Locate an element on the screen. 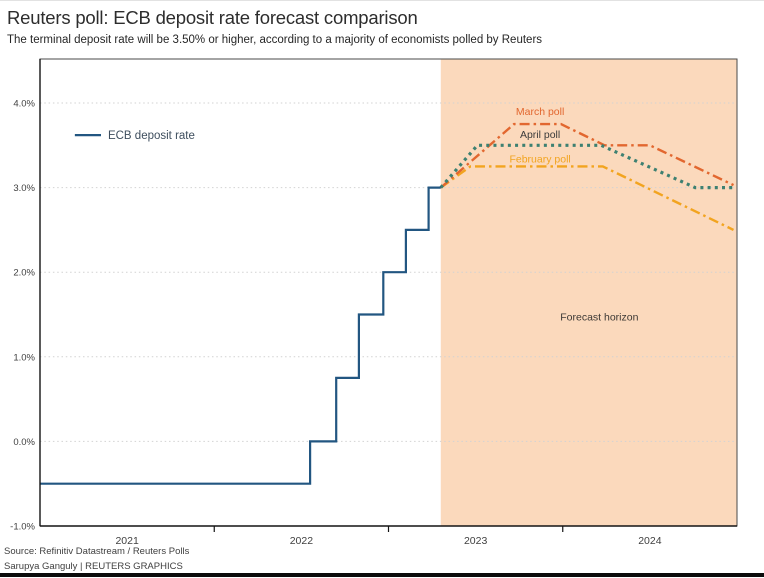 The height and width of the screenshot is (578, 764). series-april-poll is located at coordinates (586, 166).